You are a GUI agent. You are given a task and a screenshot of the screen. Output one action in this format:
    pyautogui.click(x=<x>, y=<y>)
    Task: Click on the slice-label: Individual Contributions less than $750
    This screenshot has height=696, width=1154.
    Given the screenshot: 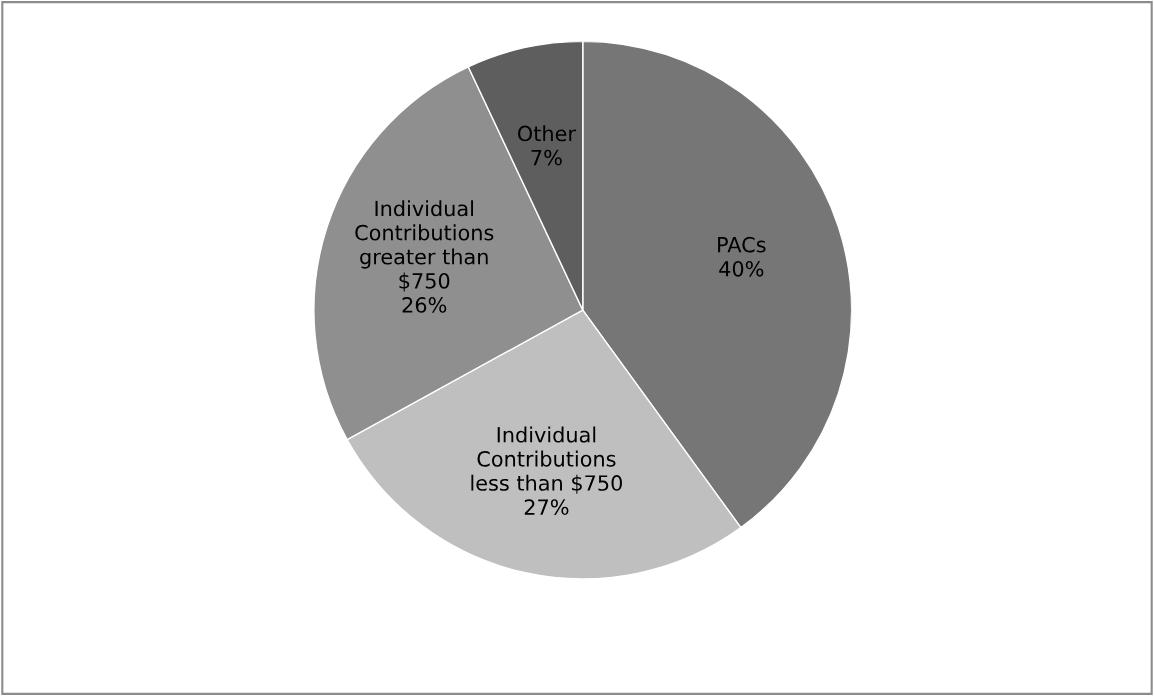 What is the action you would take?
    pyautogui.click(x=546, y=460)
    